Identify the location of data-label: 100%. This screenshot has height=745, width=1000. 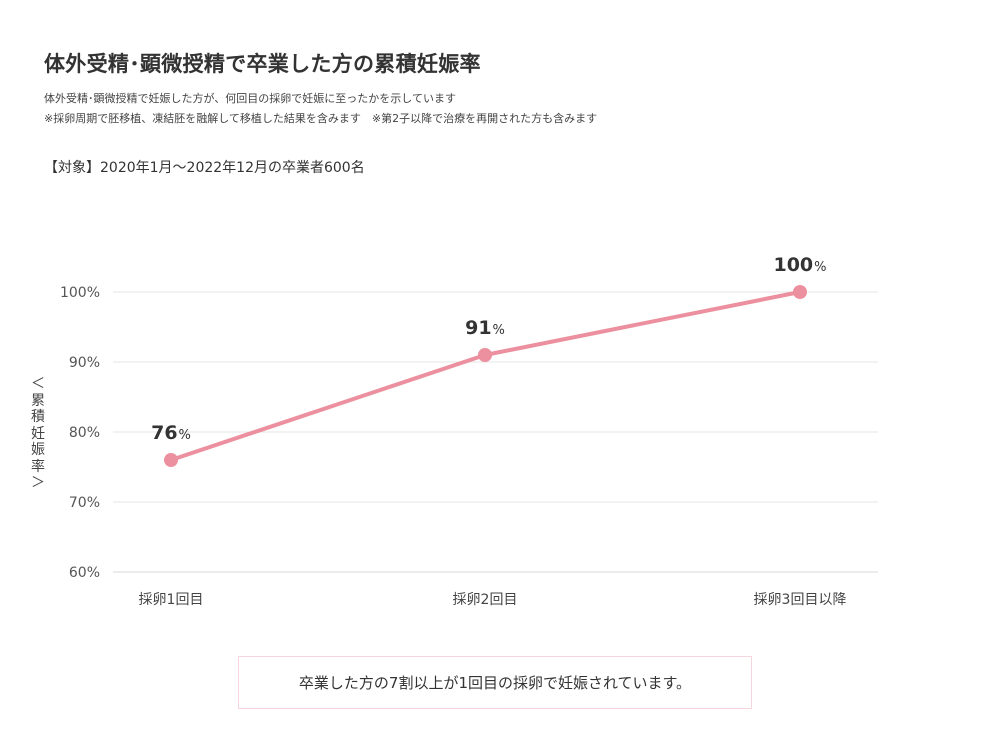
(799, 265).